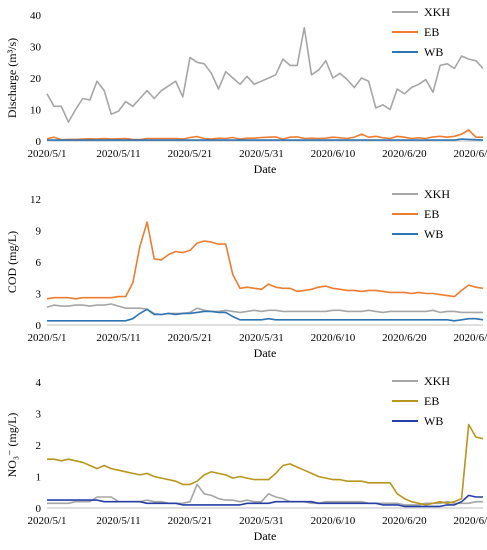  What do you see at coordinates (36, 48) in the screenshot?
I see `y-tick-label: 30` at bounding box center [36, 48].